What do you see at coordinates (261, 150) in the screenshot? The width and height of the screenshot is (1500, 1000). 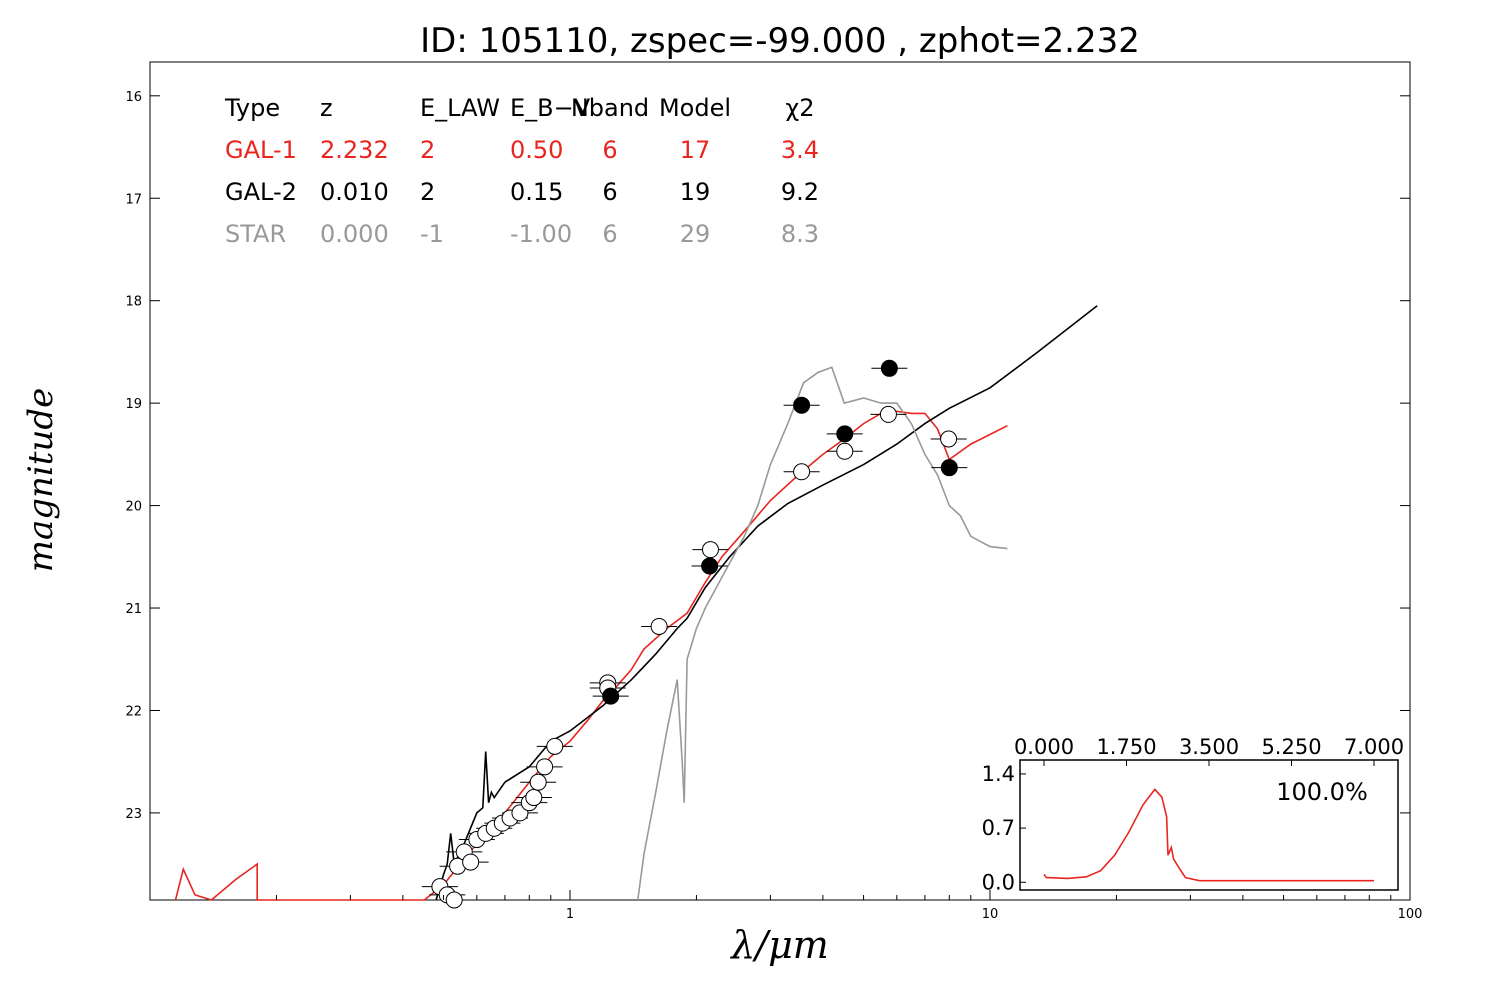 I see `table-cell-type: GAL-1` at bounding box center [261, 150].